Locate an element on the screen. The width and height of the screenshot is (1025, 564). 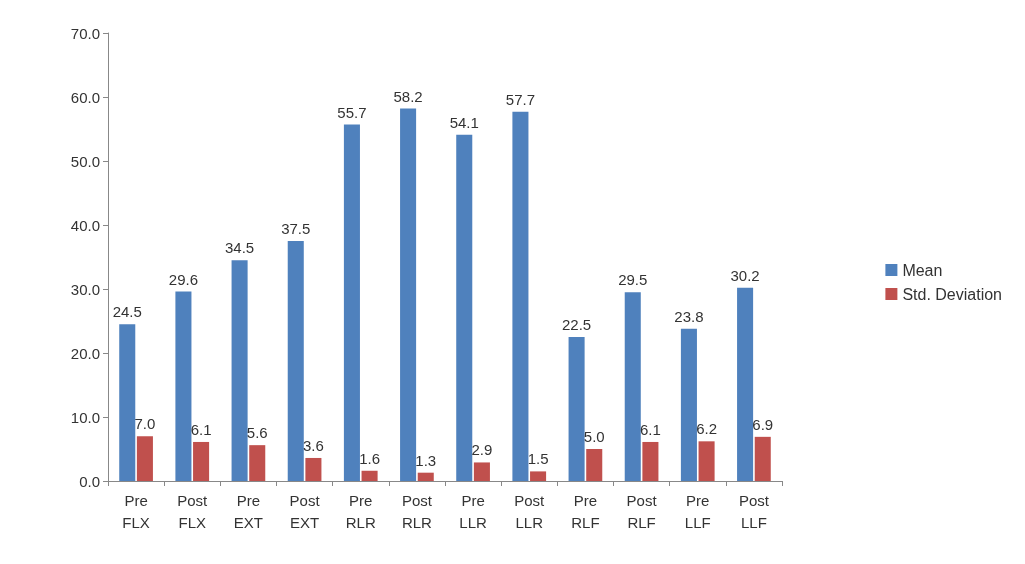
data-label: 5.6 is located at coordinates (257, 433).